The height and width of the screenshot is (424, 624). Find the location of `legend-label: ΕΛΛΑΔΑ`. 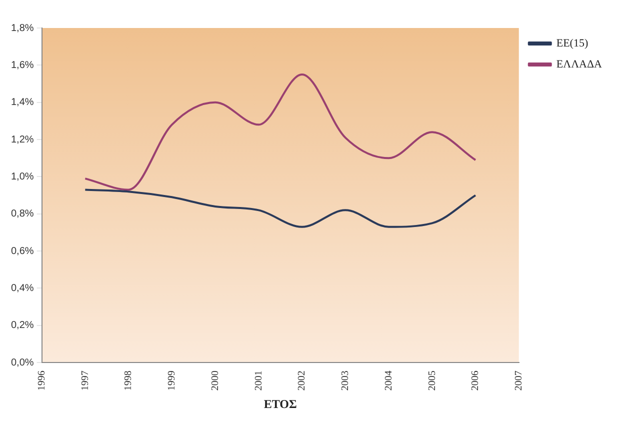

legend-label: ΕΛΛΑΔΑ is located at coordinates (579, 64).